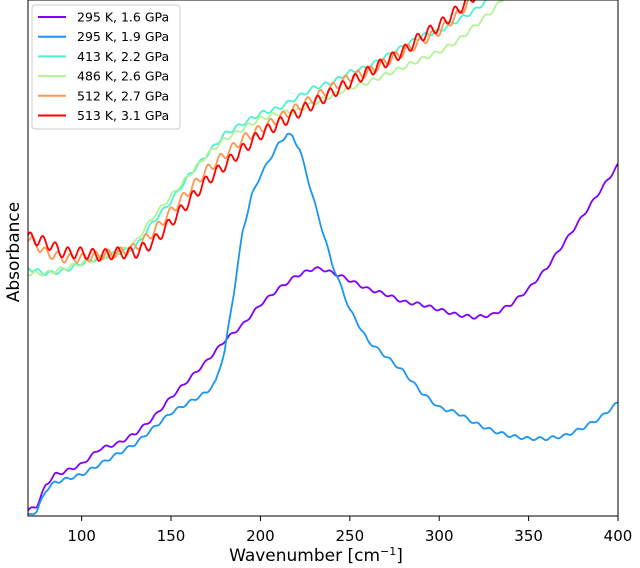  What do you see at coordinates (123, 36) in the screenshot?
I see `legend-label-2: 295 K, 1.9 GPa` at bounding box center [123, 36].